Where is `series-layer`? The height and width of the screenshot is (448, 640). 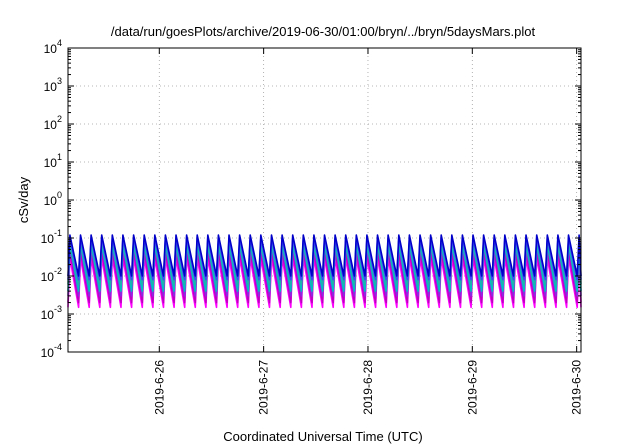
series-layer is located at coordinates (324, 271).